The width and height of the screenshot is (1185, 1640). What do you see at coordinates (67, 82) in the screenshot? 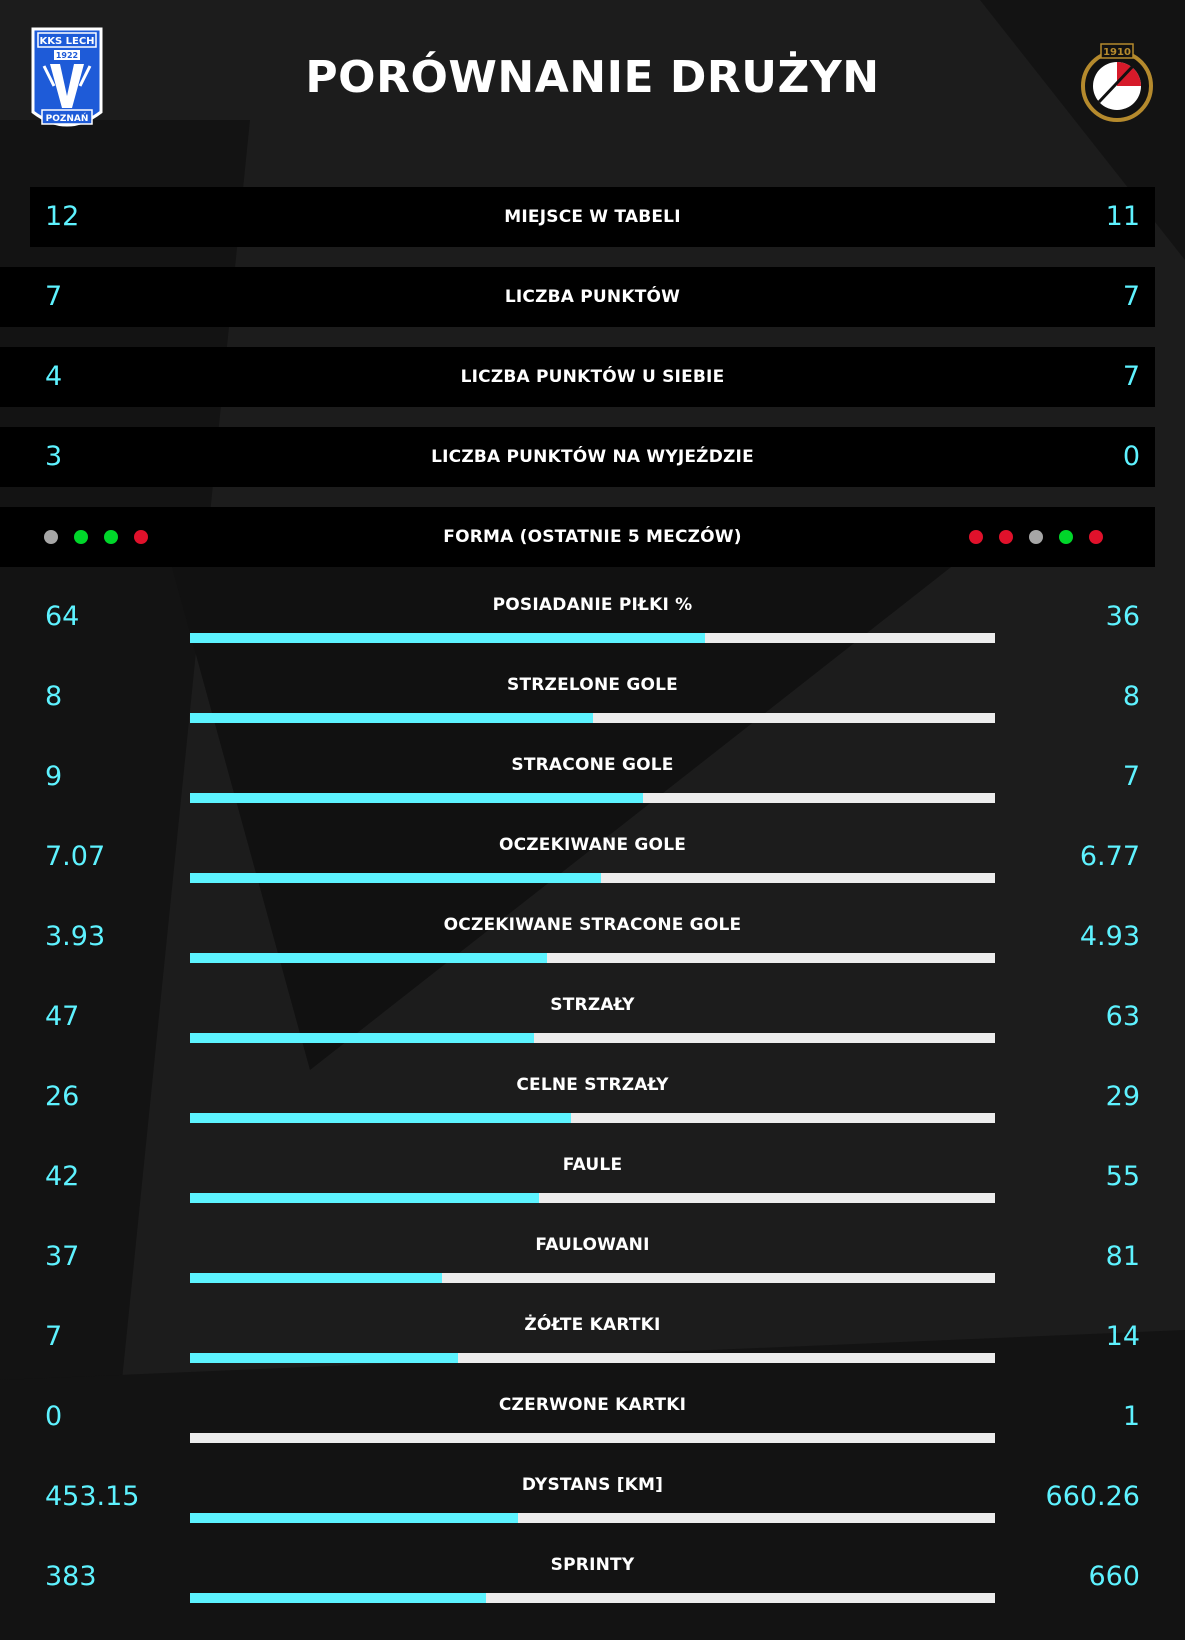
I see `home-team-crest-icon: KKS LECH 1922 POZNAŃ` at bounding box center [67, 82].